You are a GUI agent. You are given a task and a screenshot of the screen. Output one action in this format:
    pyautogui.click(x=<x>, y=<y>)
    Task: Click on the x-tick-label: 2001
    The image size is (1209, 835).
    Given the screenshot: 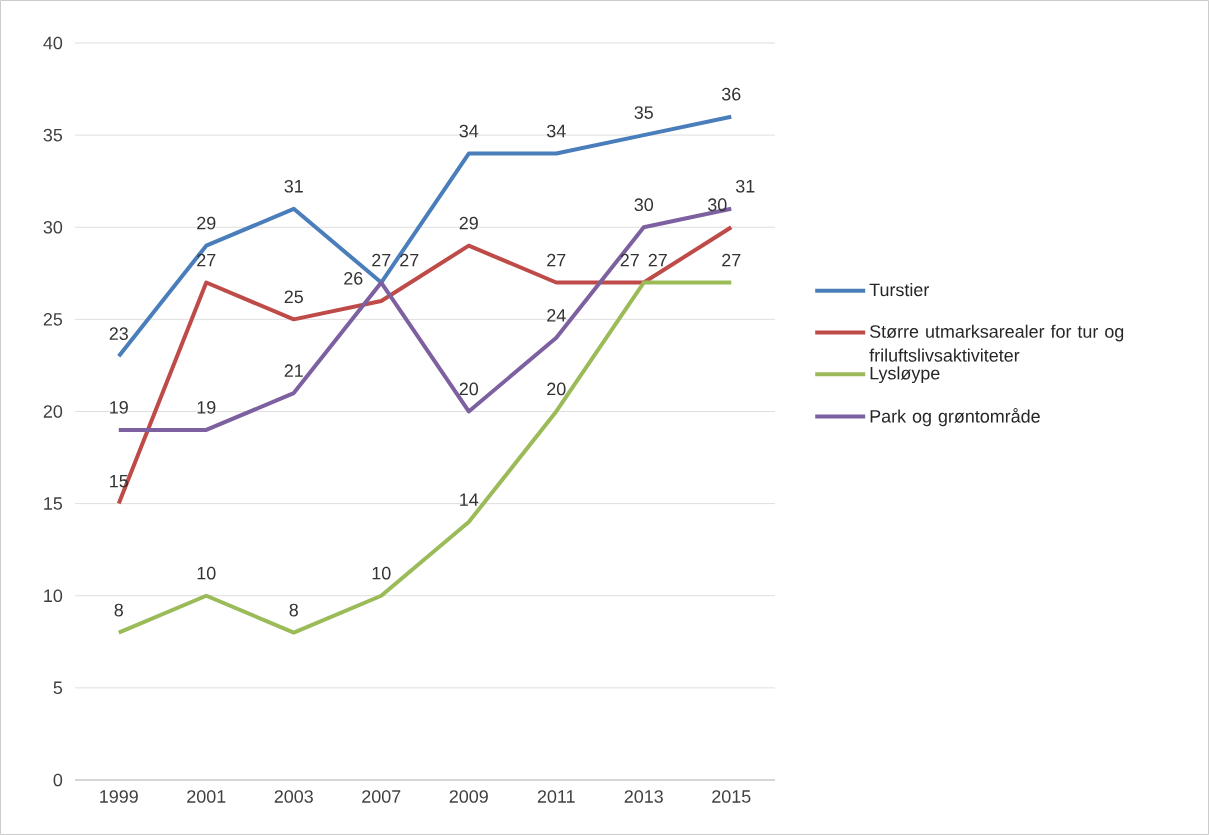 What is the action you would take?
    pyautogui.click(x=206, y=796)
    